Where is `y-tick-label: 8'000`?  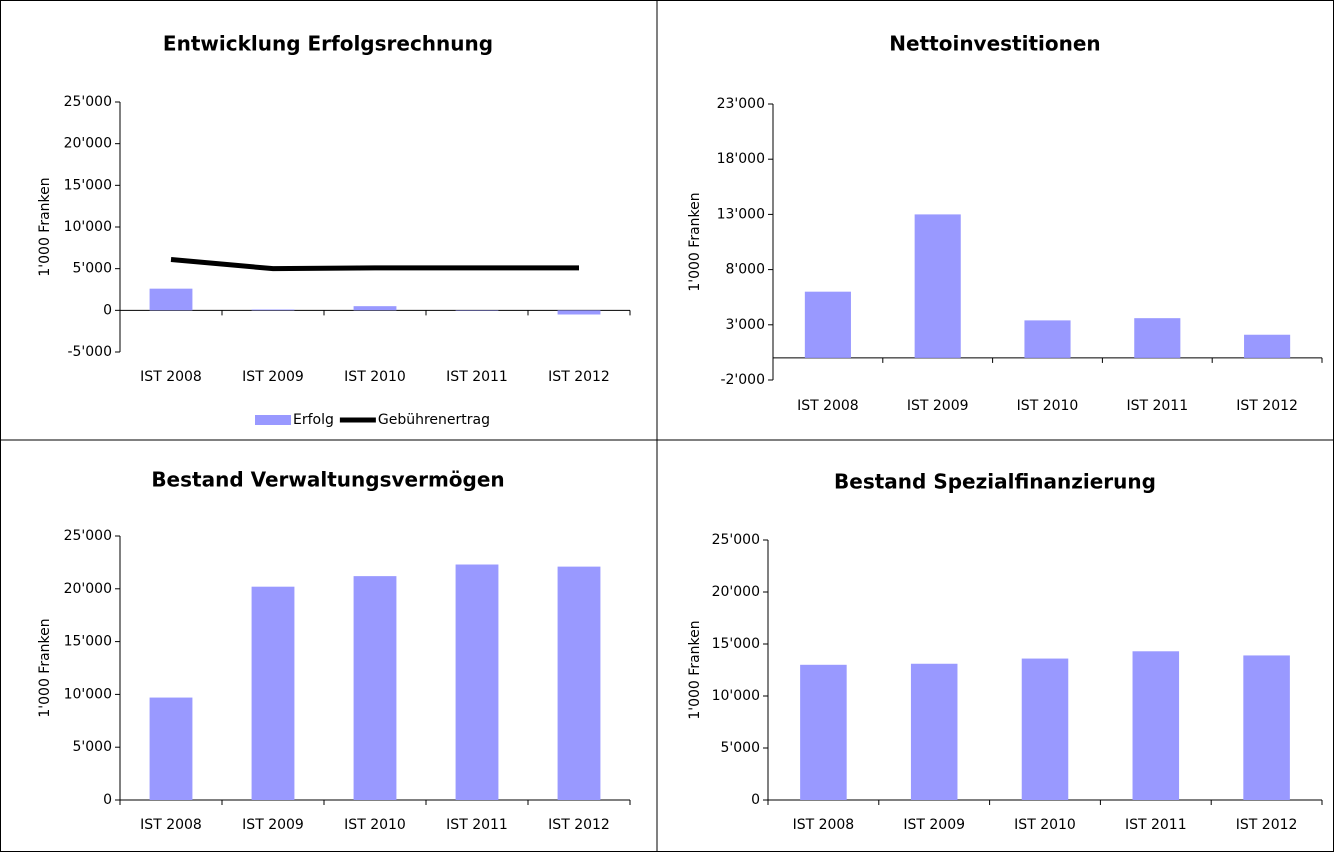 y-tick-label: 8'000 is located at coordinates (745, 270).